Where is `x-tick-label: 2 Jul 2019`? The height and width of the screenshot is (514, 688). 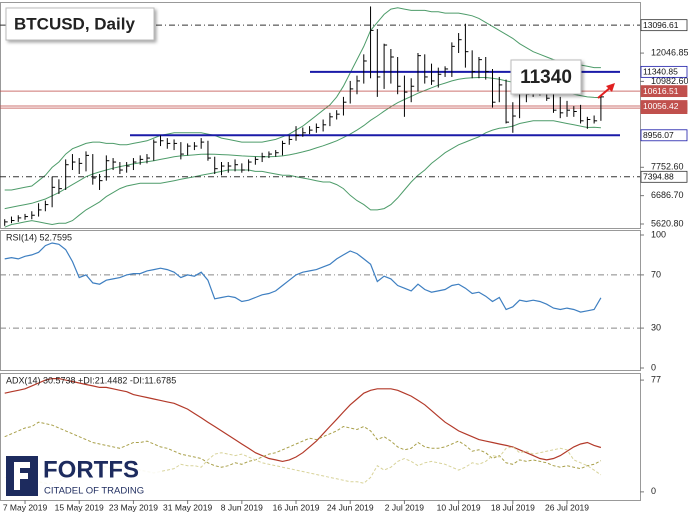
x-tick-label: 2 Jul 2019 is located at coordinates (404, 507).